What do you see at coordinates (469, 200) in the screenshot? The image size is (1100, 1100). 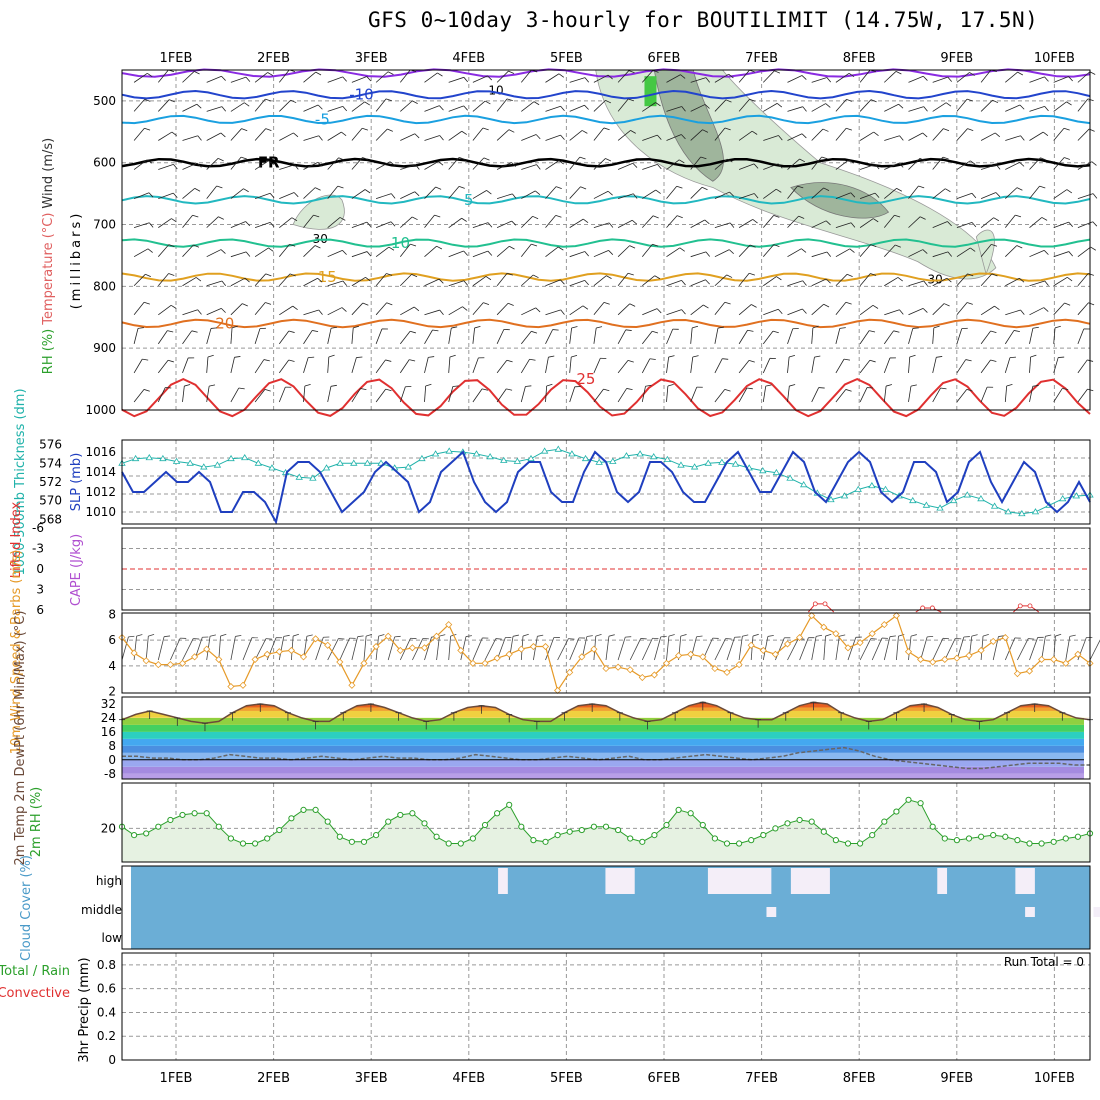 I see `isotherm-label: 5` at bounding box center [469, 200].